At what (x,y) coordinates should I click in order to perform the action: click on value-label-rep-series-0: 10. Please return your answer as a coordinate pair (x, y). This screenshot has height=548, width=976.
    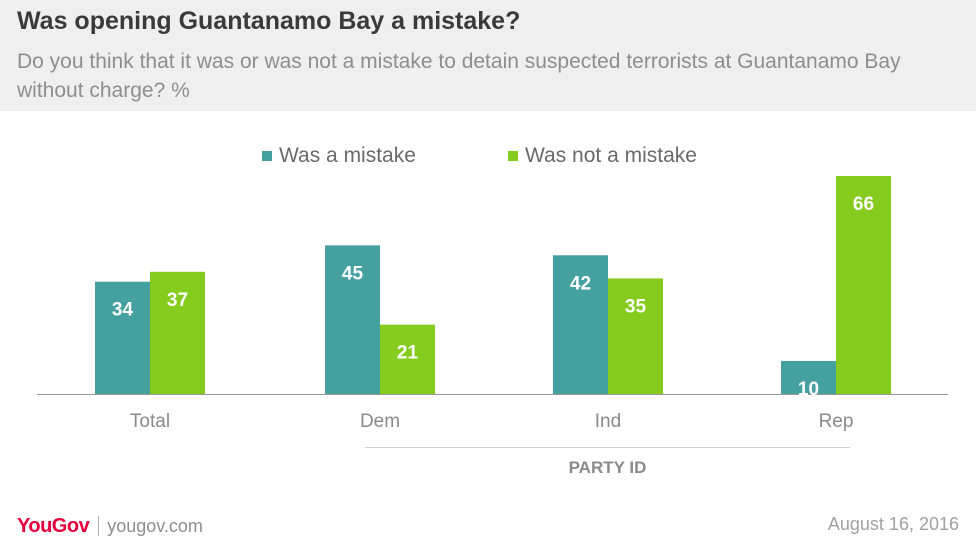
    Looking at the image, I should click on (808, 389).